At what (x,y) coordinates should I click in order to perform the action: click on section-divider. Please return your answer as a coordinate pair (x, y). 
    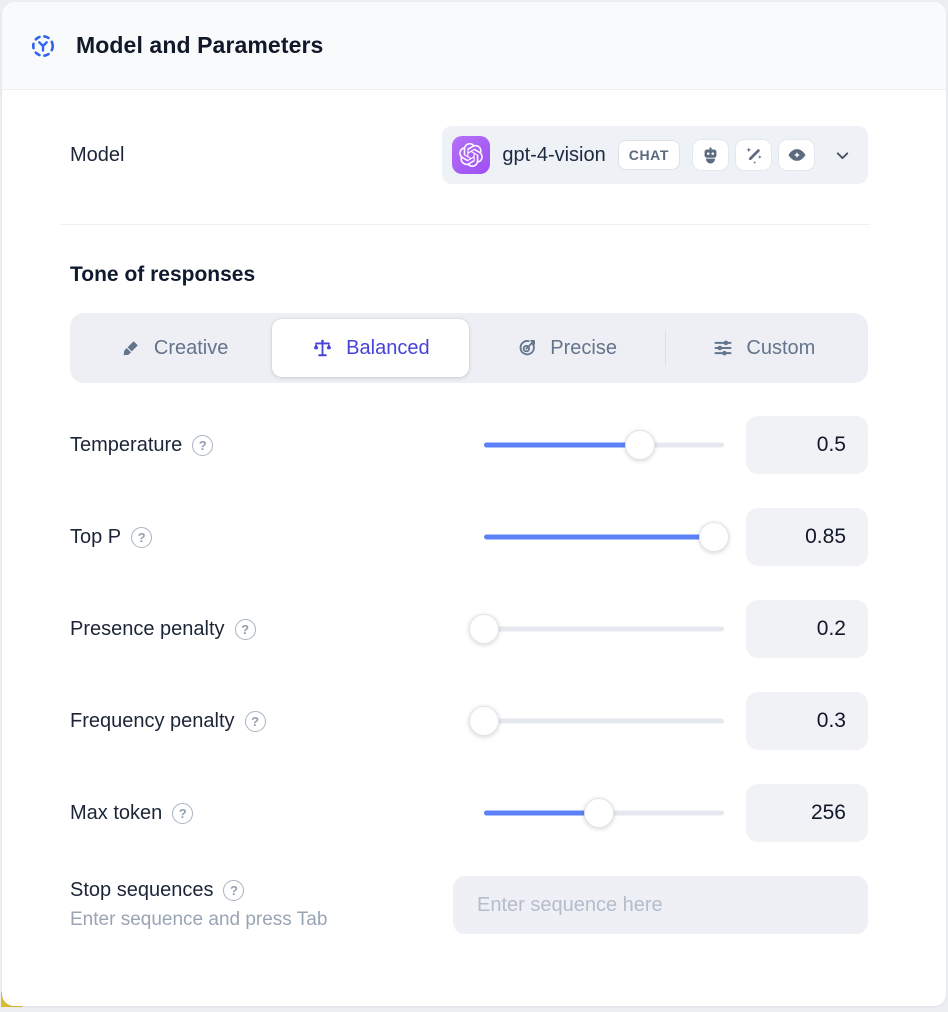
    Looking at the image, I should click on (465, 224).